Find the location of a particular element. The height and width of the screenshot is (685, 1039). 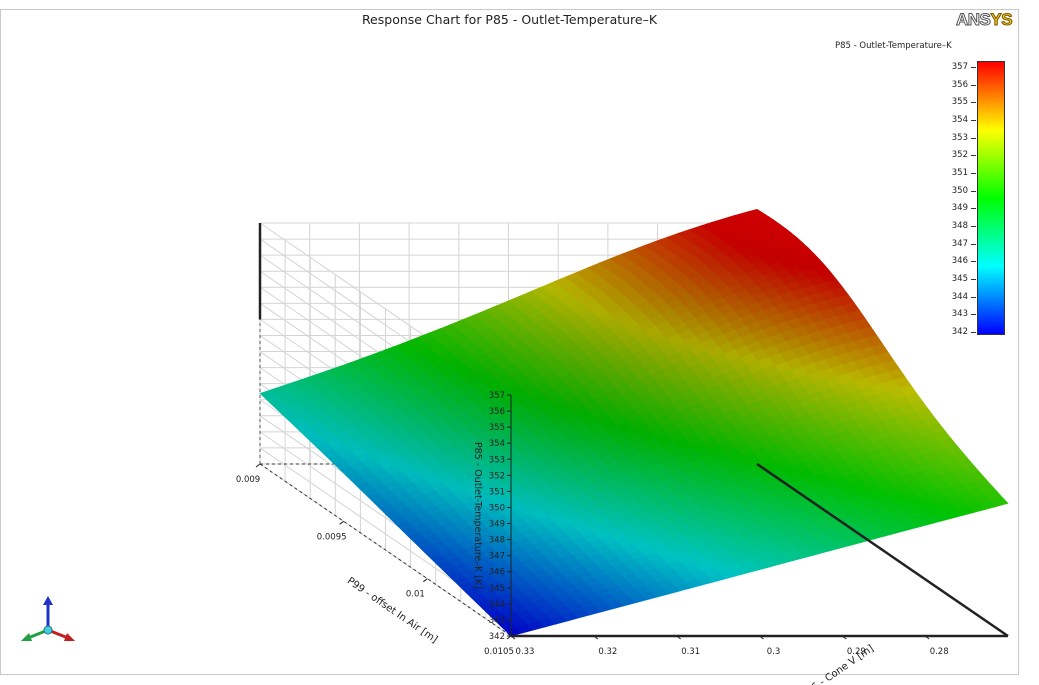

y-axis-title: P96 - Cone V [m] is located at coordinates (838, 664).